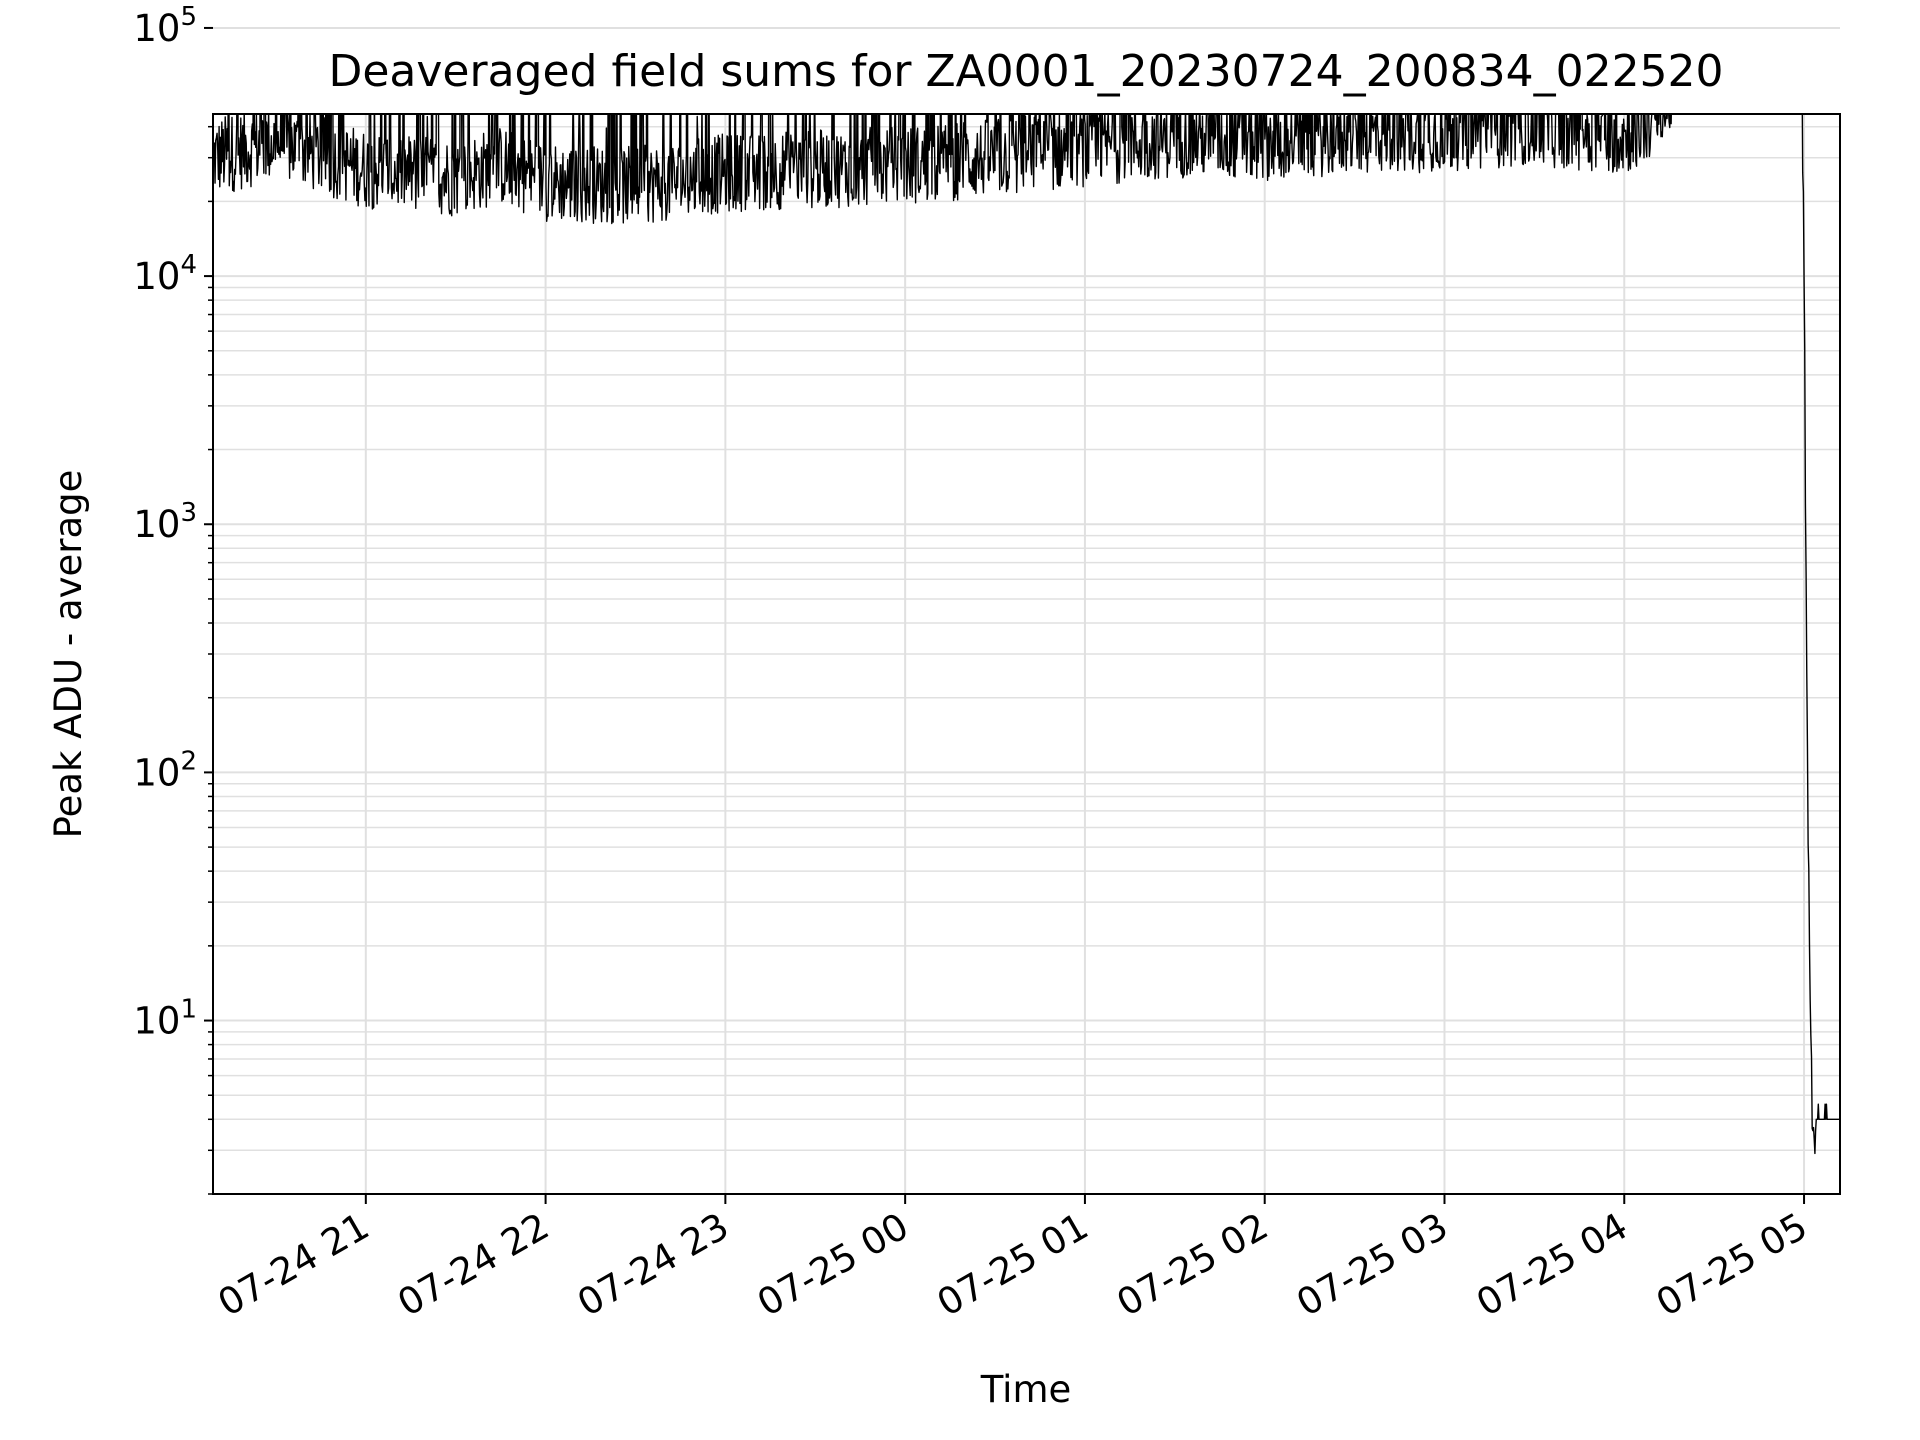  I want to click on y-tick-label: 104, so click(165, 274).